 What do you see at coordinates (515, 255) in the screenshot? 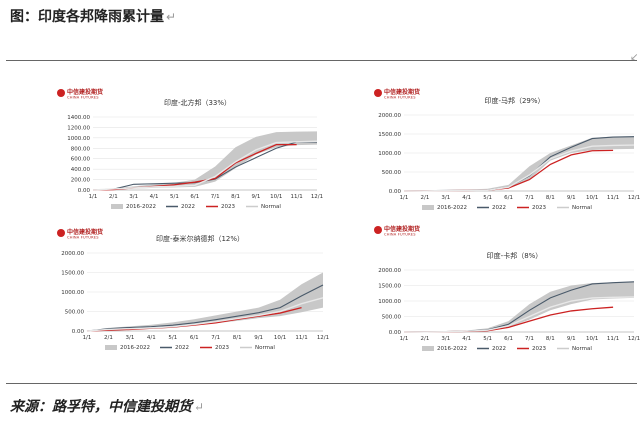
I see `chart-title: 印度-卡邦（8%）` at bounding box center [515, 255].